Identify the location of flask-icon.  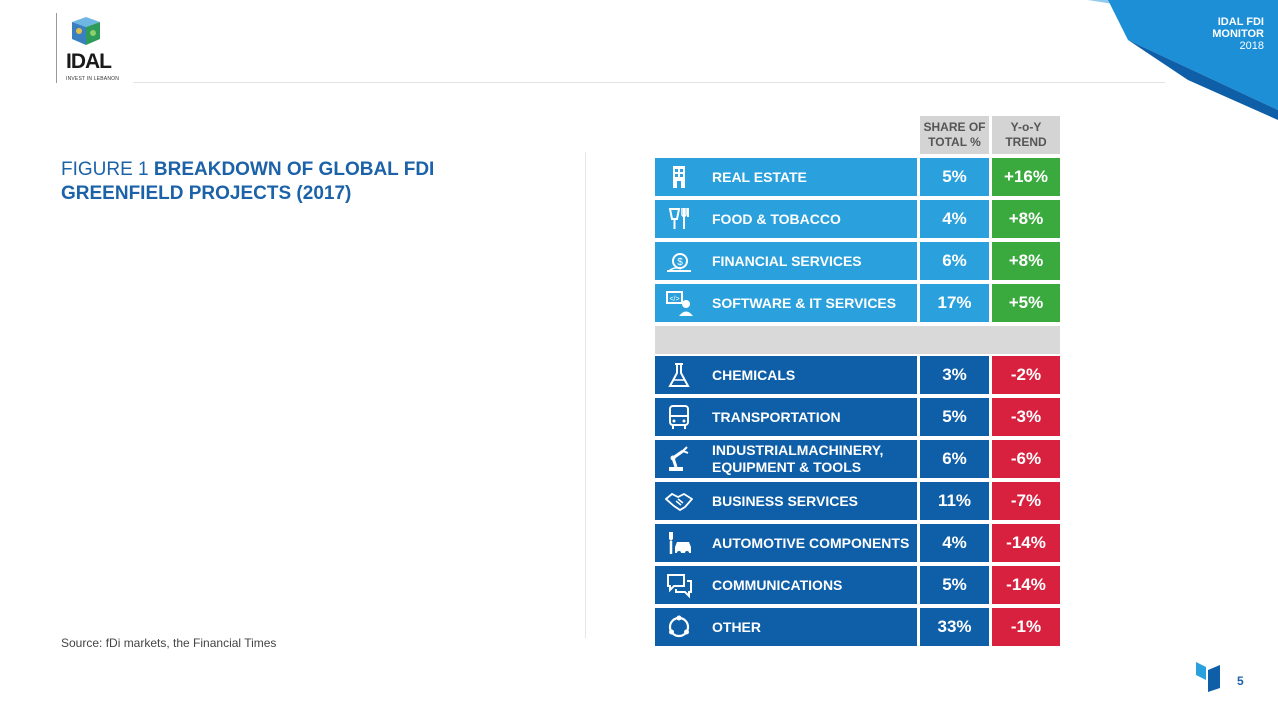
(679, 375).